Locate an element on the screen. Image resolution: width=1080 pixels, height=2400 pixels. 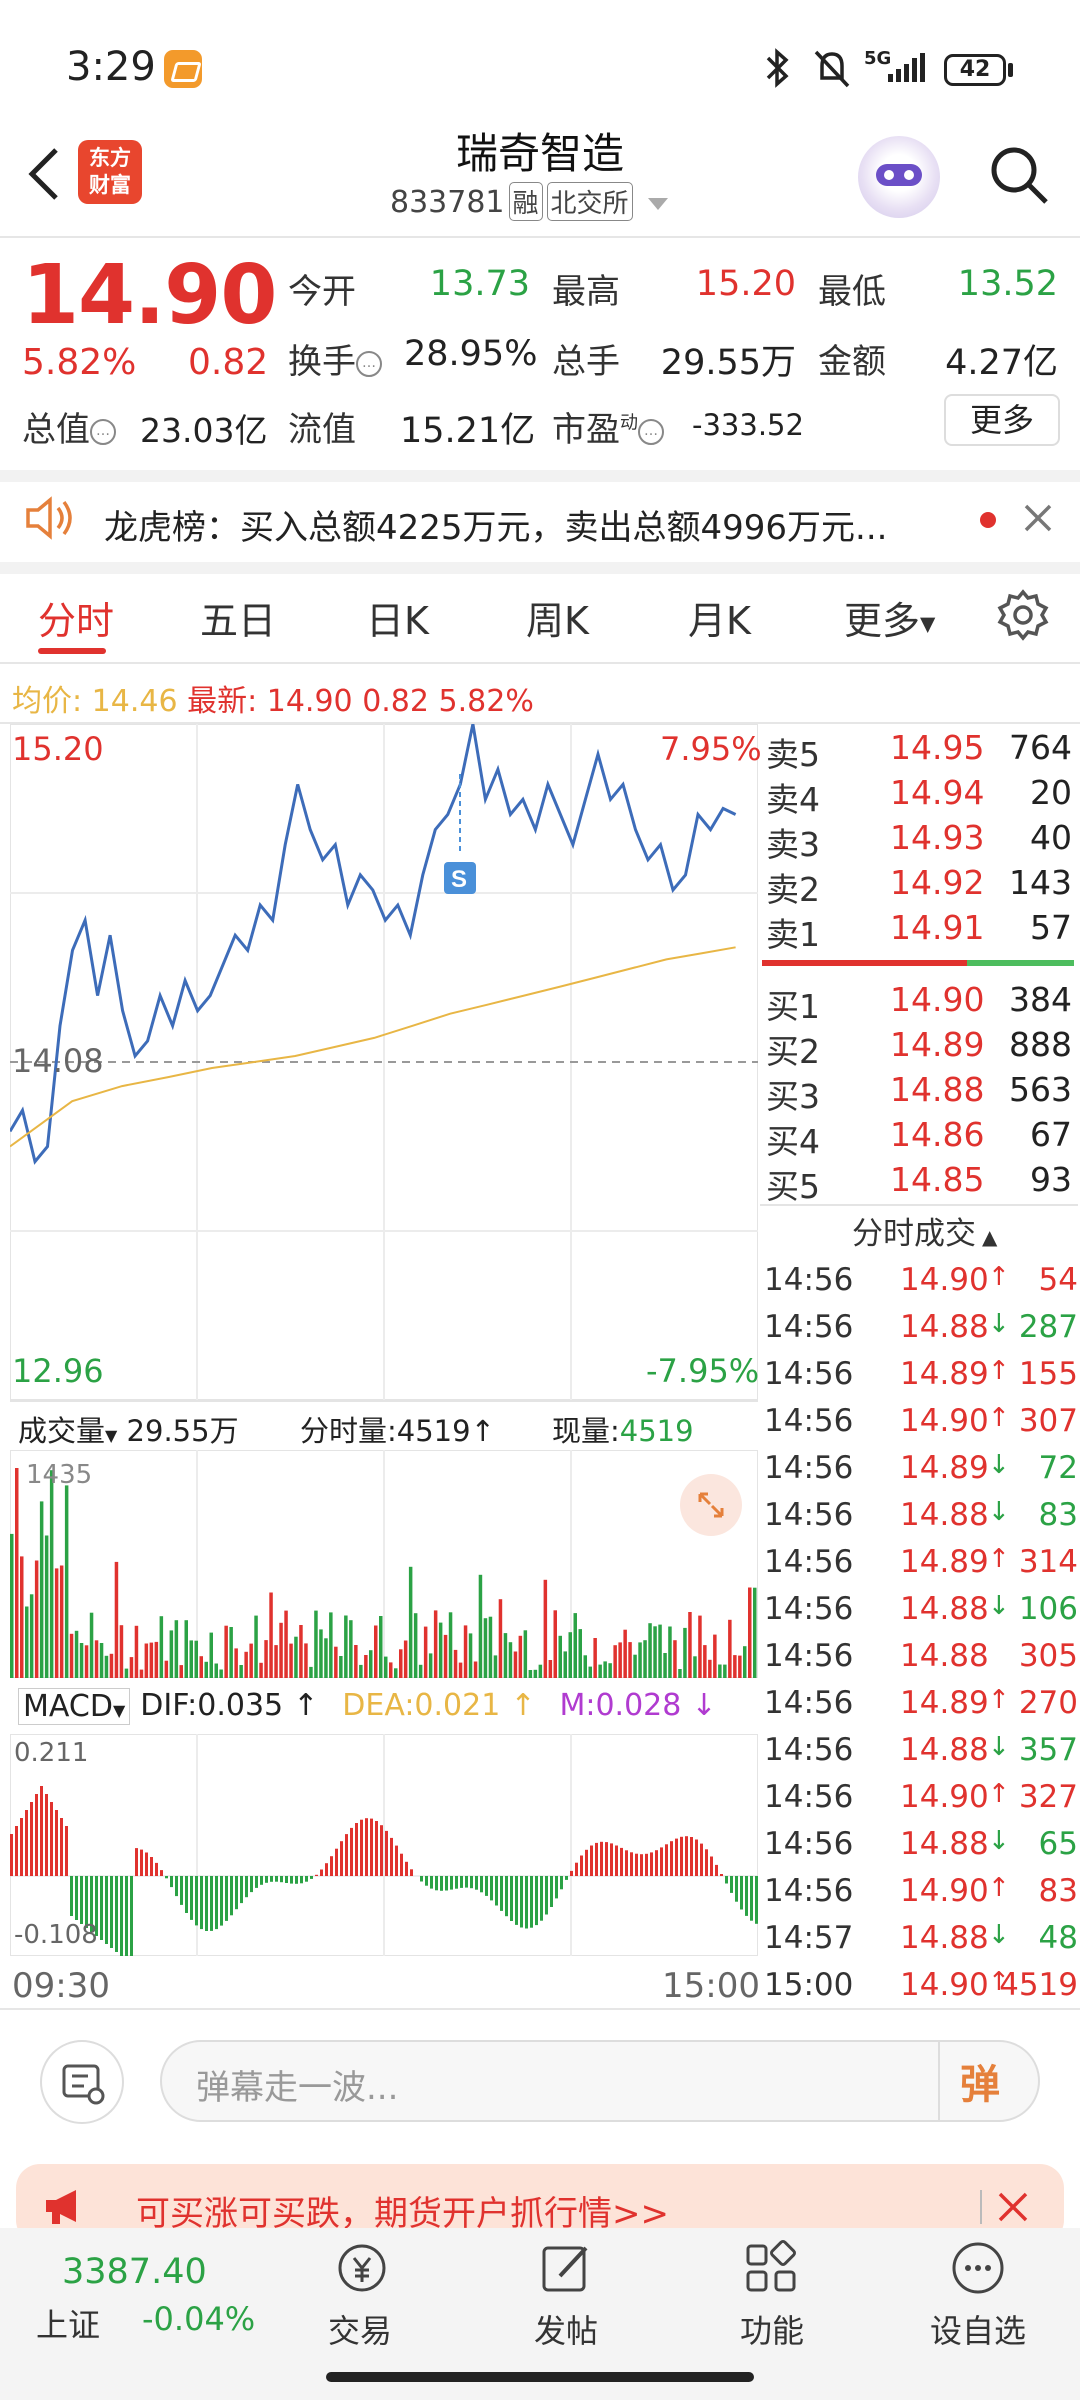
danmaku-send-button: 弹 is located at coordinates (980, 2085).